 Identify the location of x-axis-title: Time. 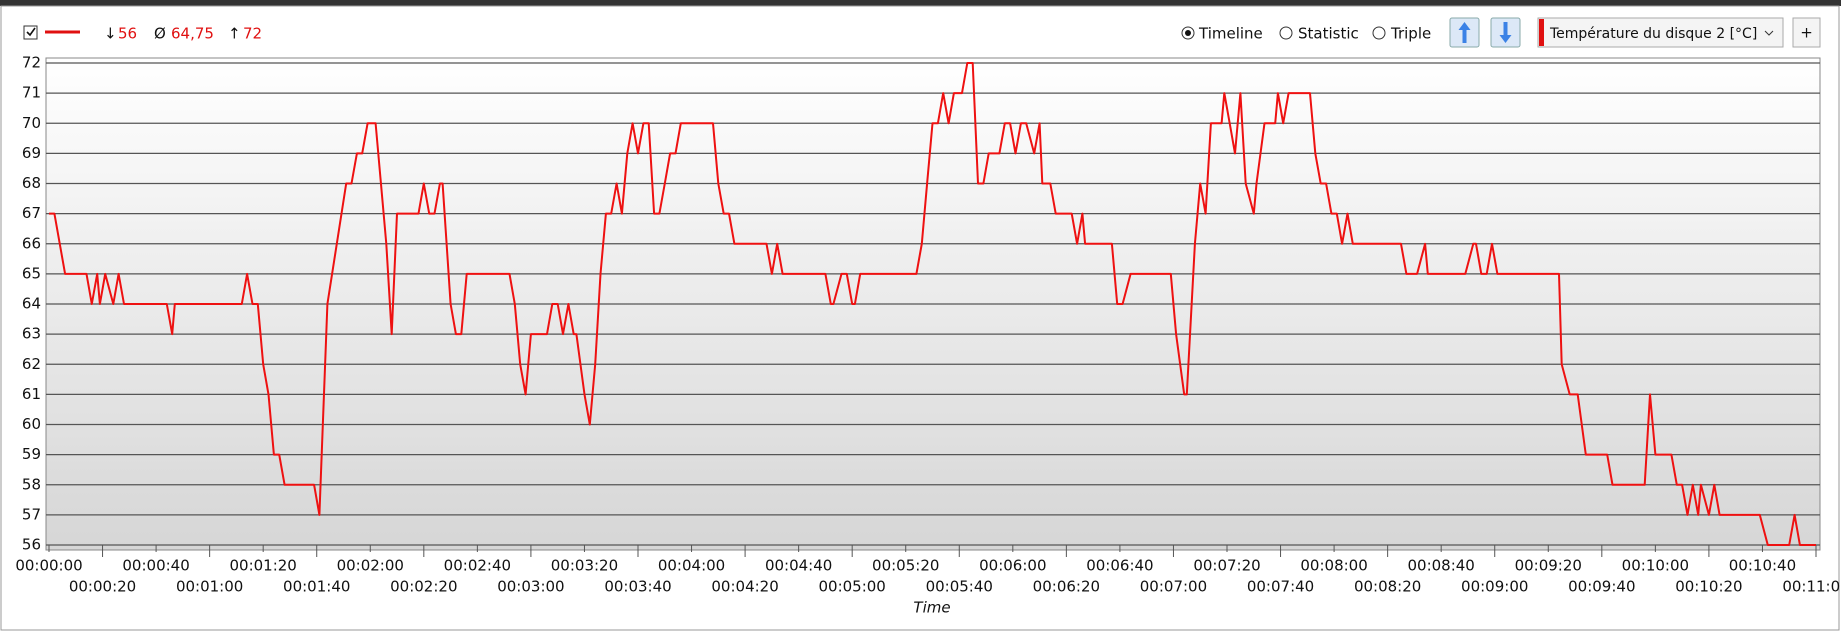
(931, 608).